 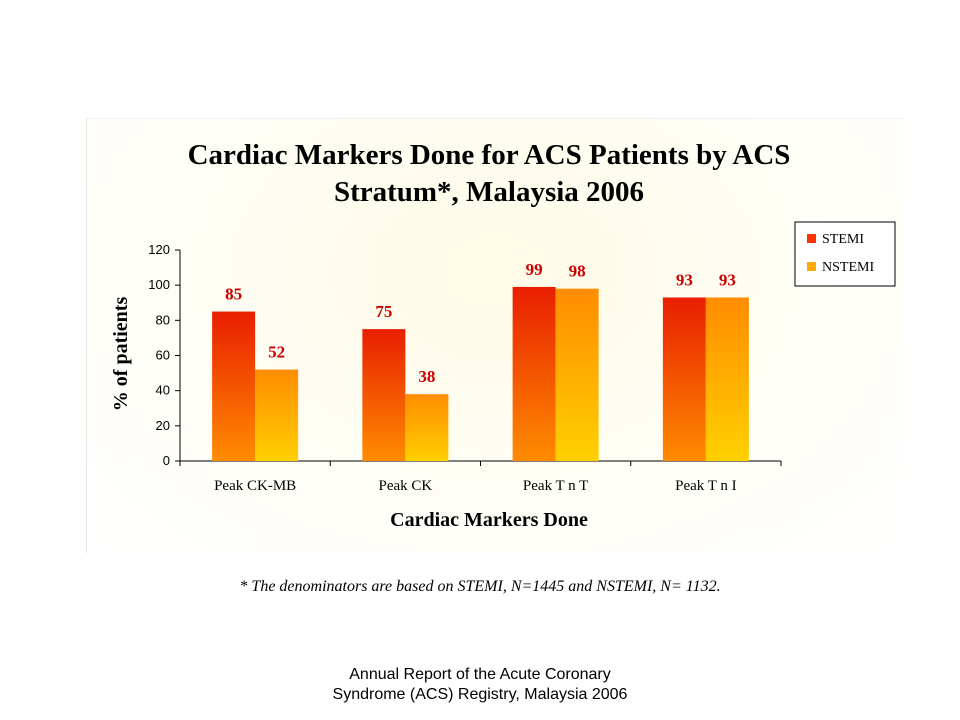 What do you see at coordinates (121, 354) in the screenshot?
I see `y-axis-title: % of patients` at bounding box center [121, 354].